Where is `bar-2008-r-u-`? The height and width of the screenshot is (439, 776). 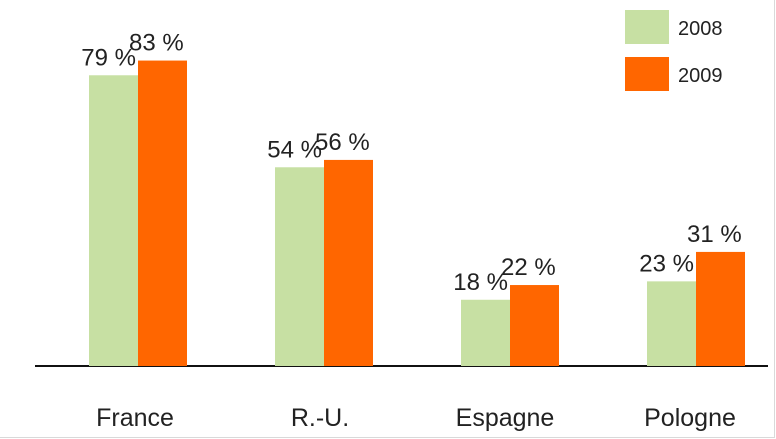
bar-2008-r-u- is located at coordinates (299, 266).